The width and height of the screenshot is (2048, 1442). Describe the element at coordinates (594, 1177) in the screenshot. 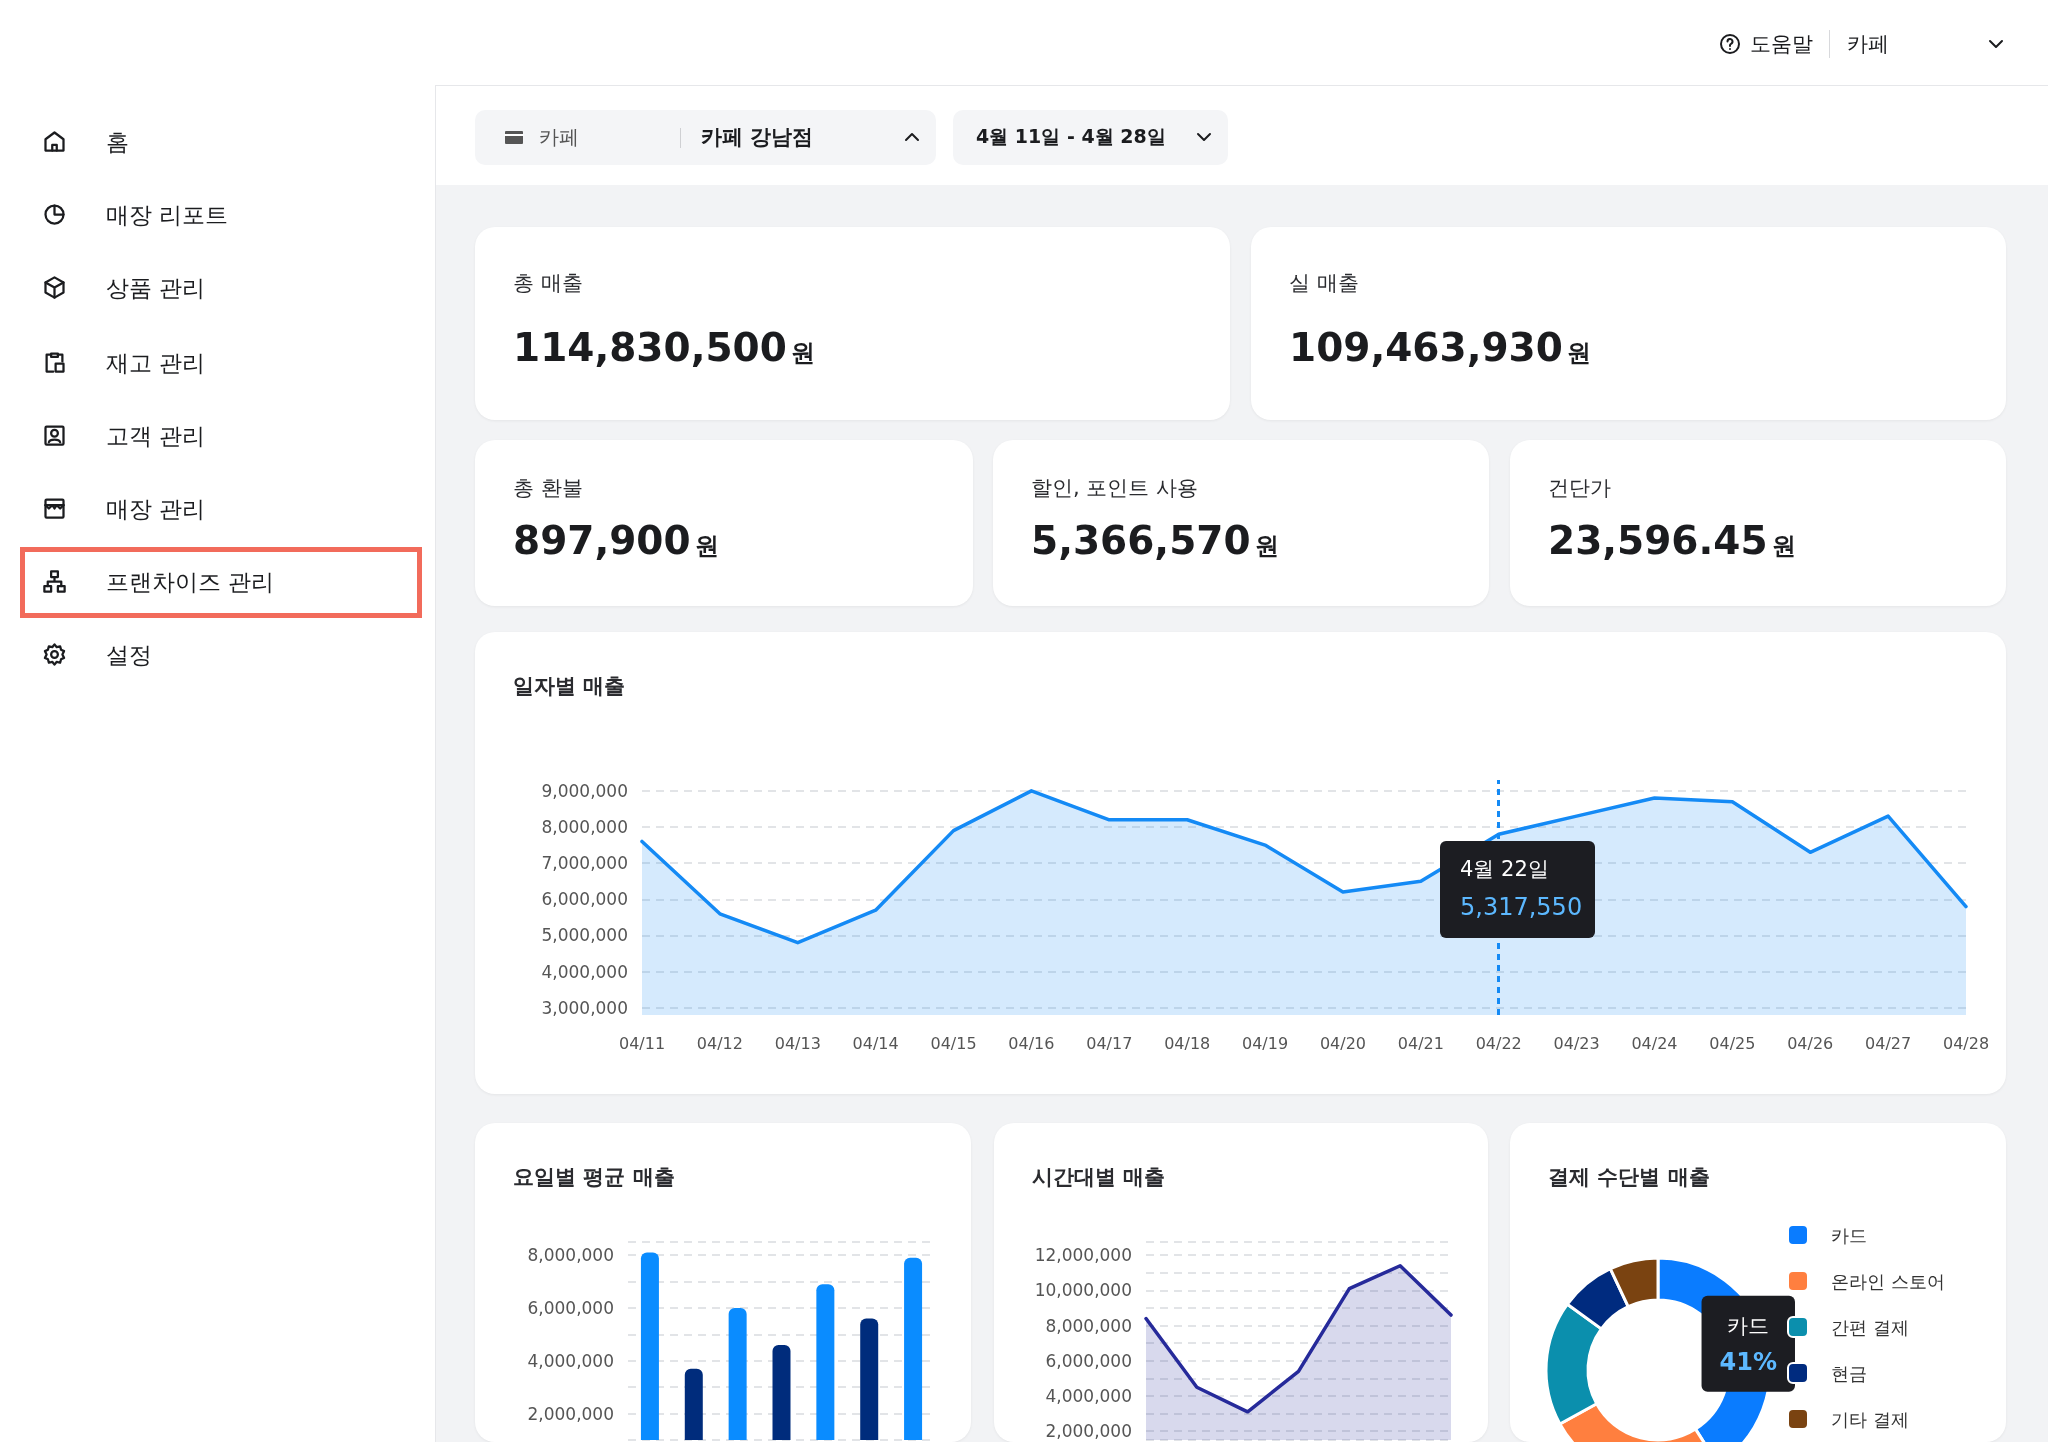

I see `chart-title: 요일별 평균 매출` at that location.